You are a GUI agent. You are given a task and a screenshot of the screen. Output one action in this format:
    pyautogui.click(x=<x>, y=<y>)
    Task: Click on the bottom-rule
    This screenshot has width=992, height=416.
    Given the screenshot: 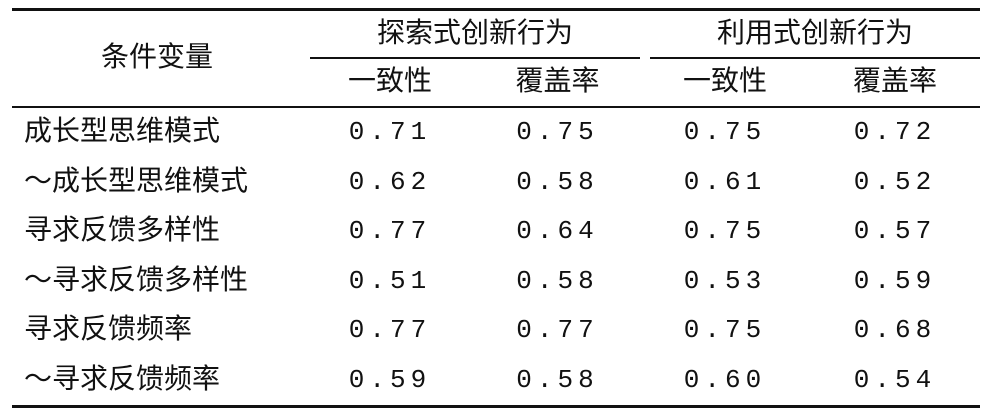 What is the action you would take?
    pyautogui.click(x=496, y=406)
    